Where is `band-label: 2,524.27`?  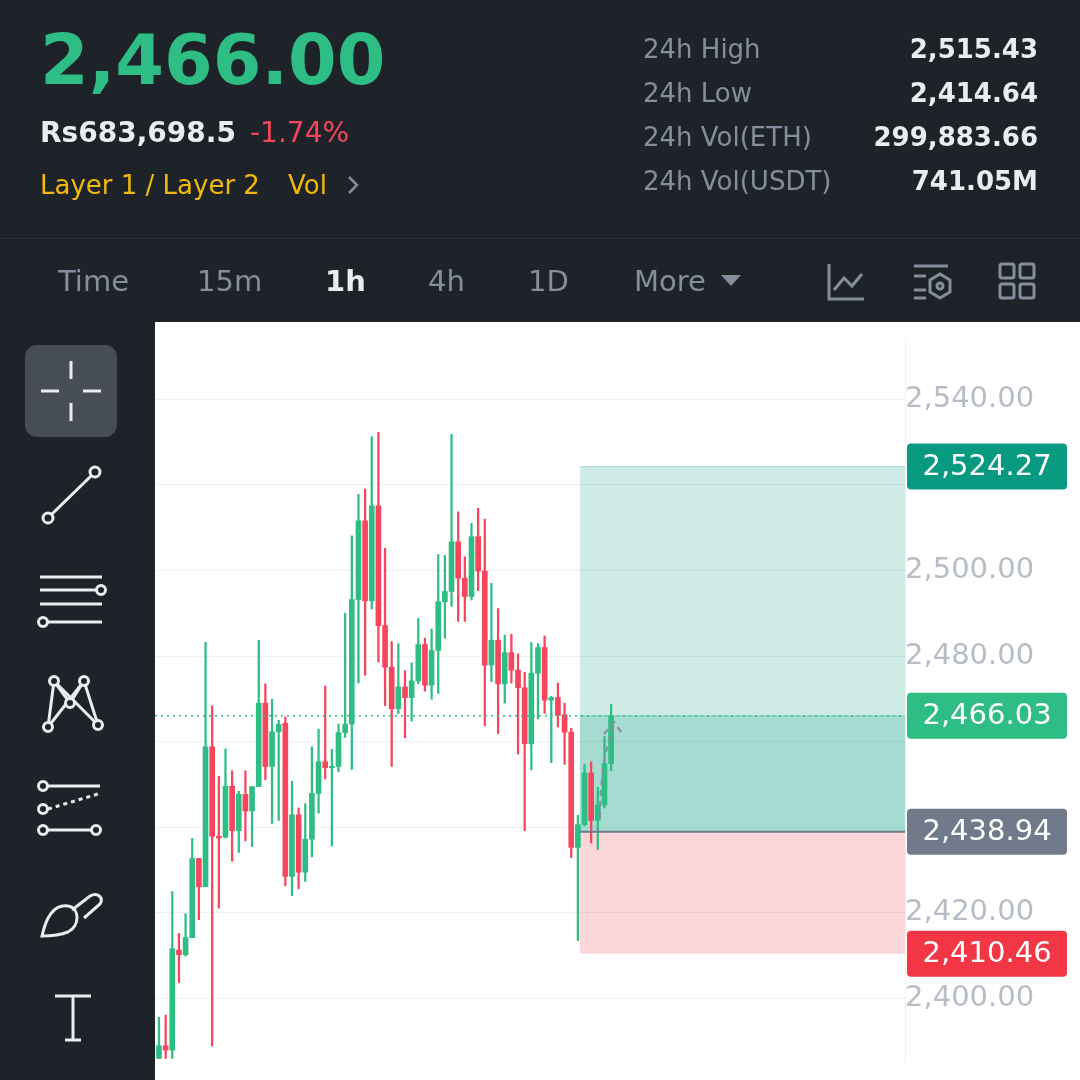 band-label: 2,524.27 is located at coordinates (987, 465).